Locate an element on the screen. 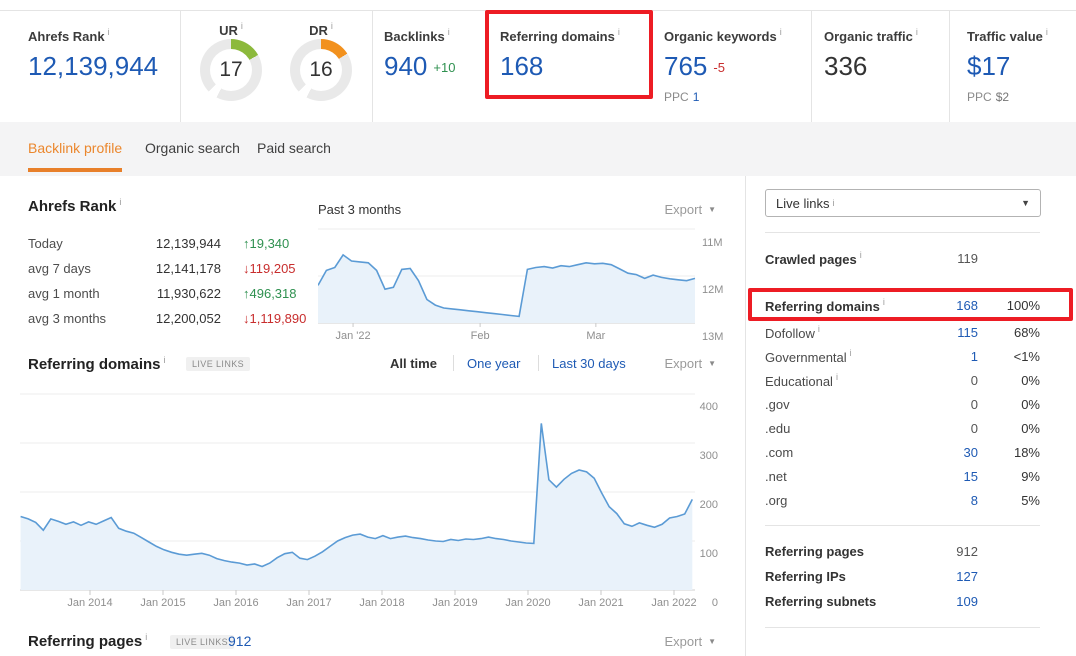 This screenshot has width=1076, height=656. svg-text: 11M is located at coordinates (712, 243).